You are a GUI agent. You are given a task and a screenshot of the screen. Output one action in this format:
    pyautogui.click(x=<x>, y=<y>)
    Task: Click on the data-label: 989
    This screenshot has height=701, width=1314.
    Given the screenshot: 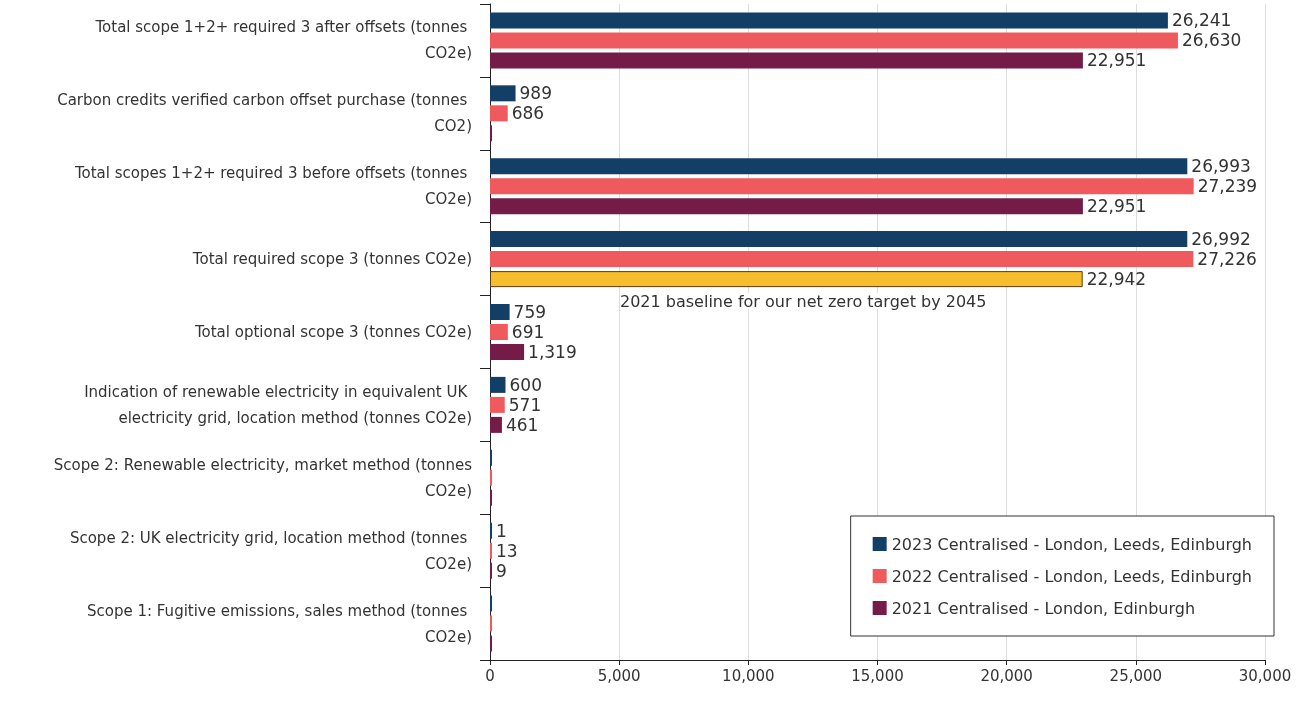 What is the action you would take?
    pyautogui.click(x=535, y=93)
    